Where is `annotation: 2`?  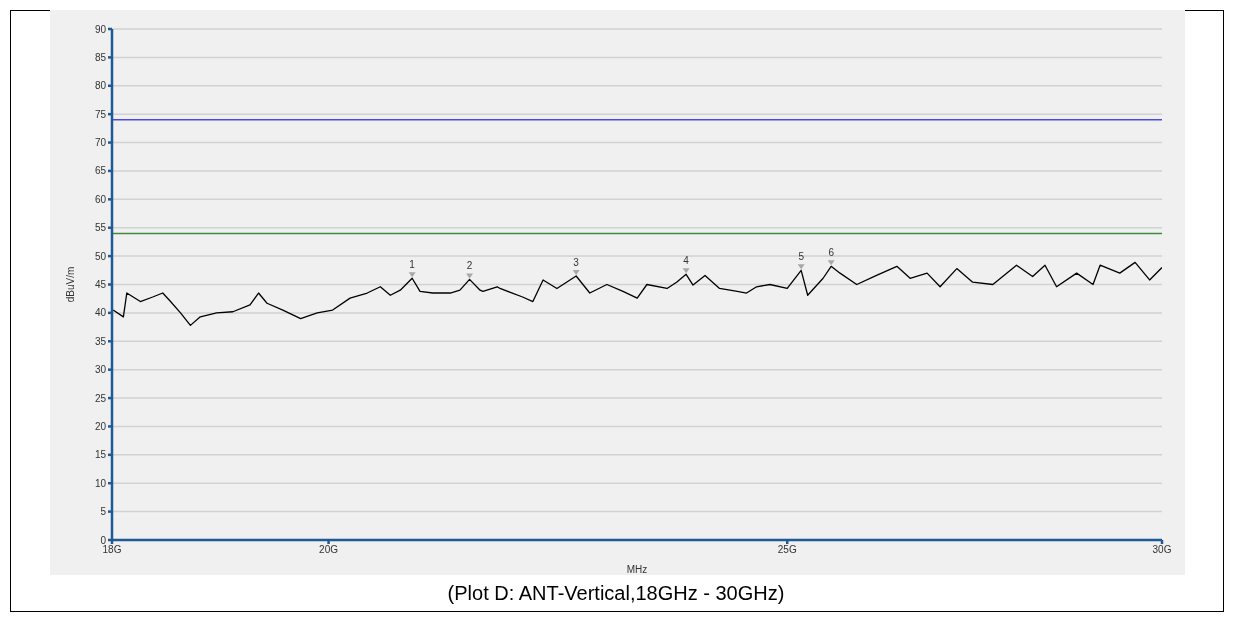 annotation: 2 is located at coordinates (469, 266).